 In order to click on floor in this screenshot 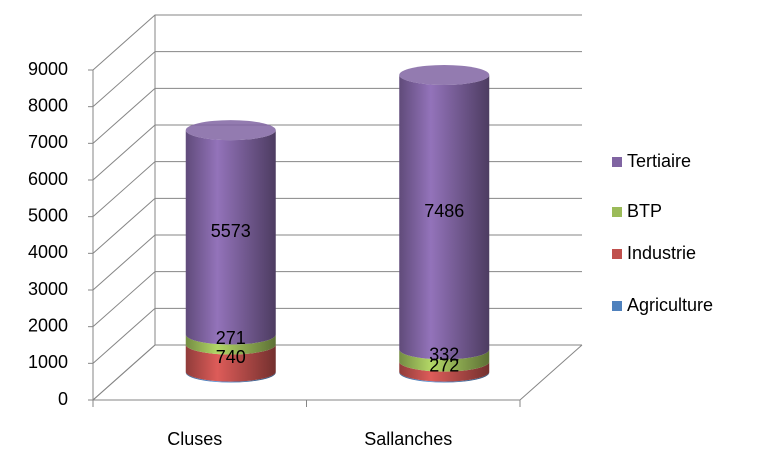, I will do `click(337, 372)`.